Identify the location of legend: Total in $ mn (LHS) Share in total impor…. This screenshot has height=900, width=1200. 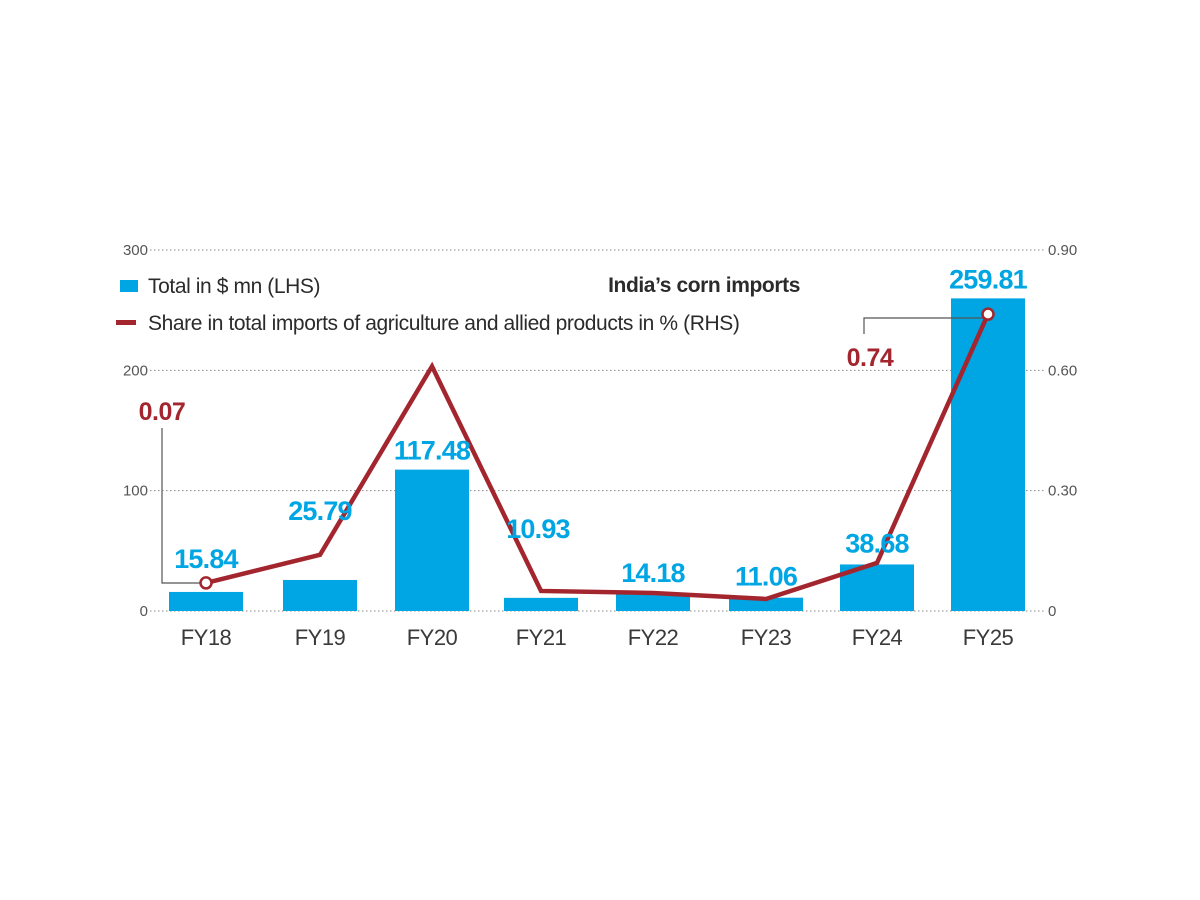
(428, 305).